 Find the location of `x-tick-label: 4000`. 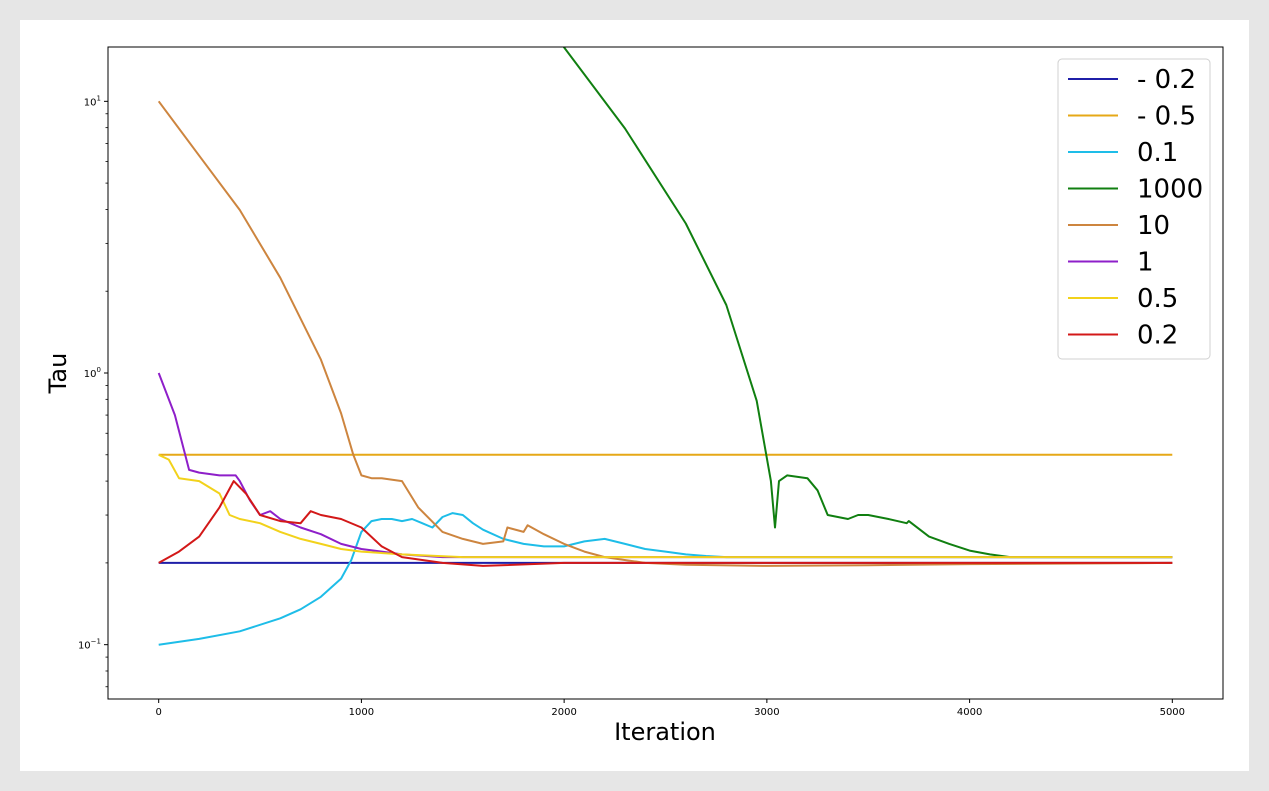

x-tick-label: 4000 is located at coordinates (969, 712).